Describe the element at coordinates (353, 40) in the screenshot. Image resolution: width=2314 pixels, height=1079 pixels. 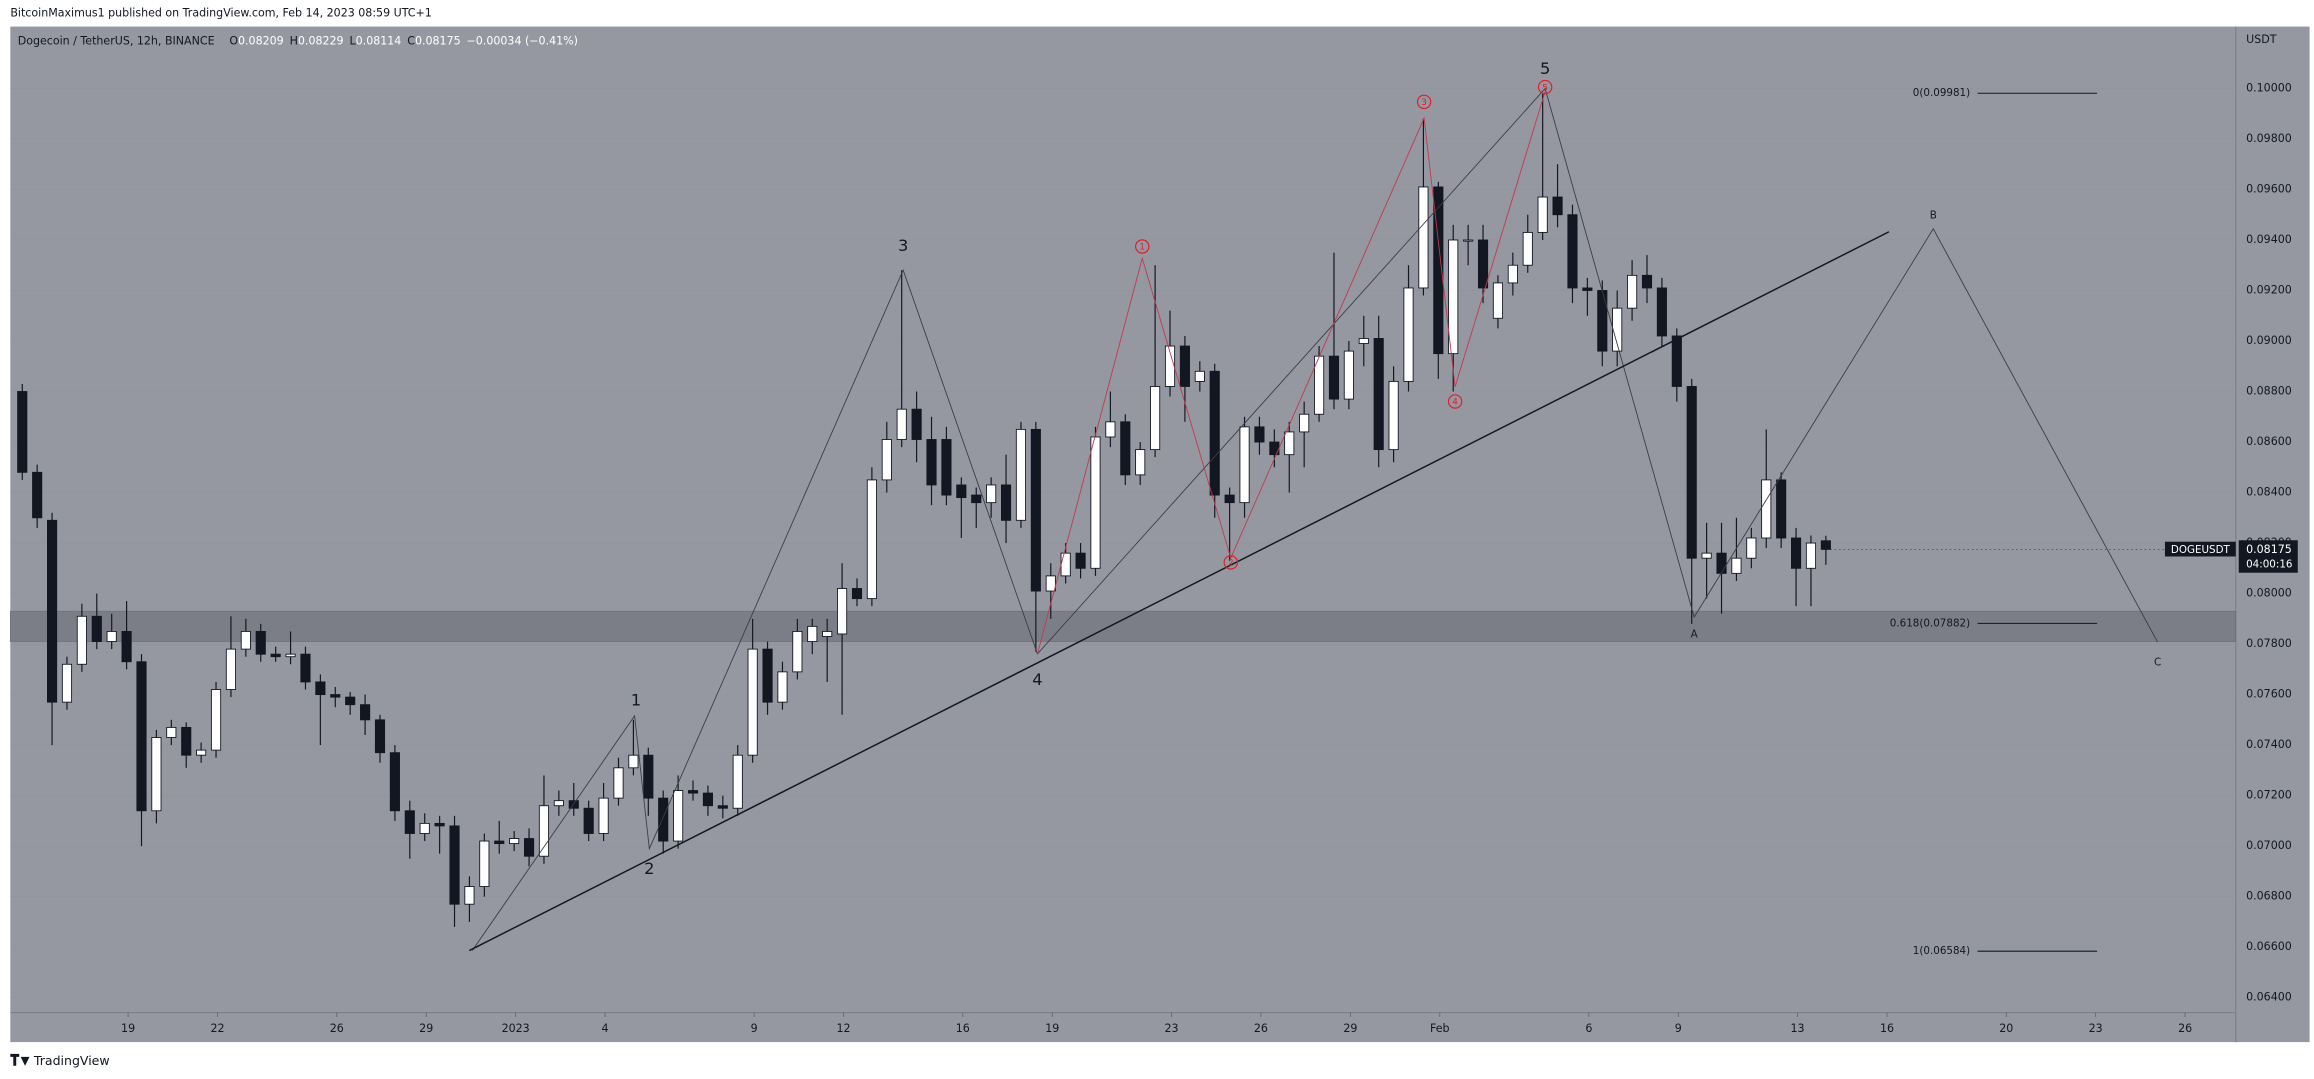
I see `legend-key: L` at that location.